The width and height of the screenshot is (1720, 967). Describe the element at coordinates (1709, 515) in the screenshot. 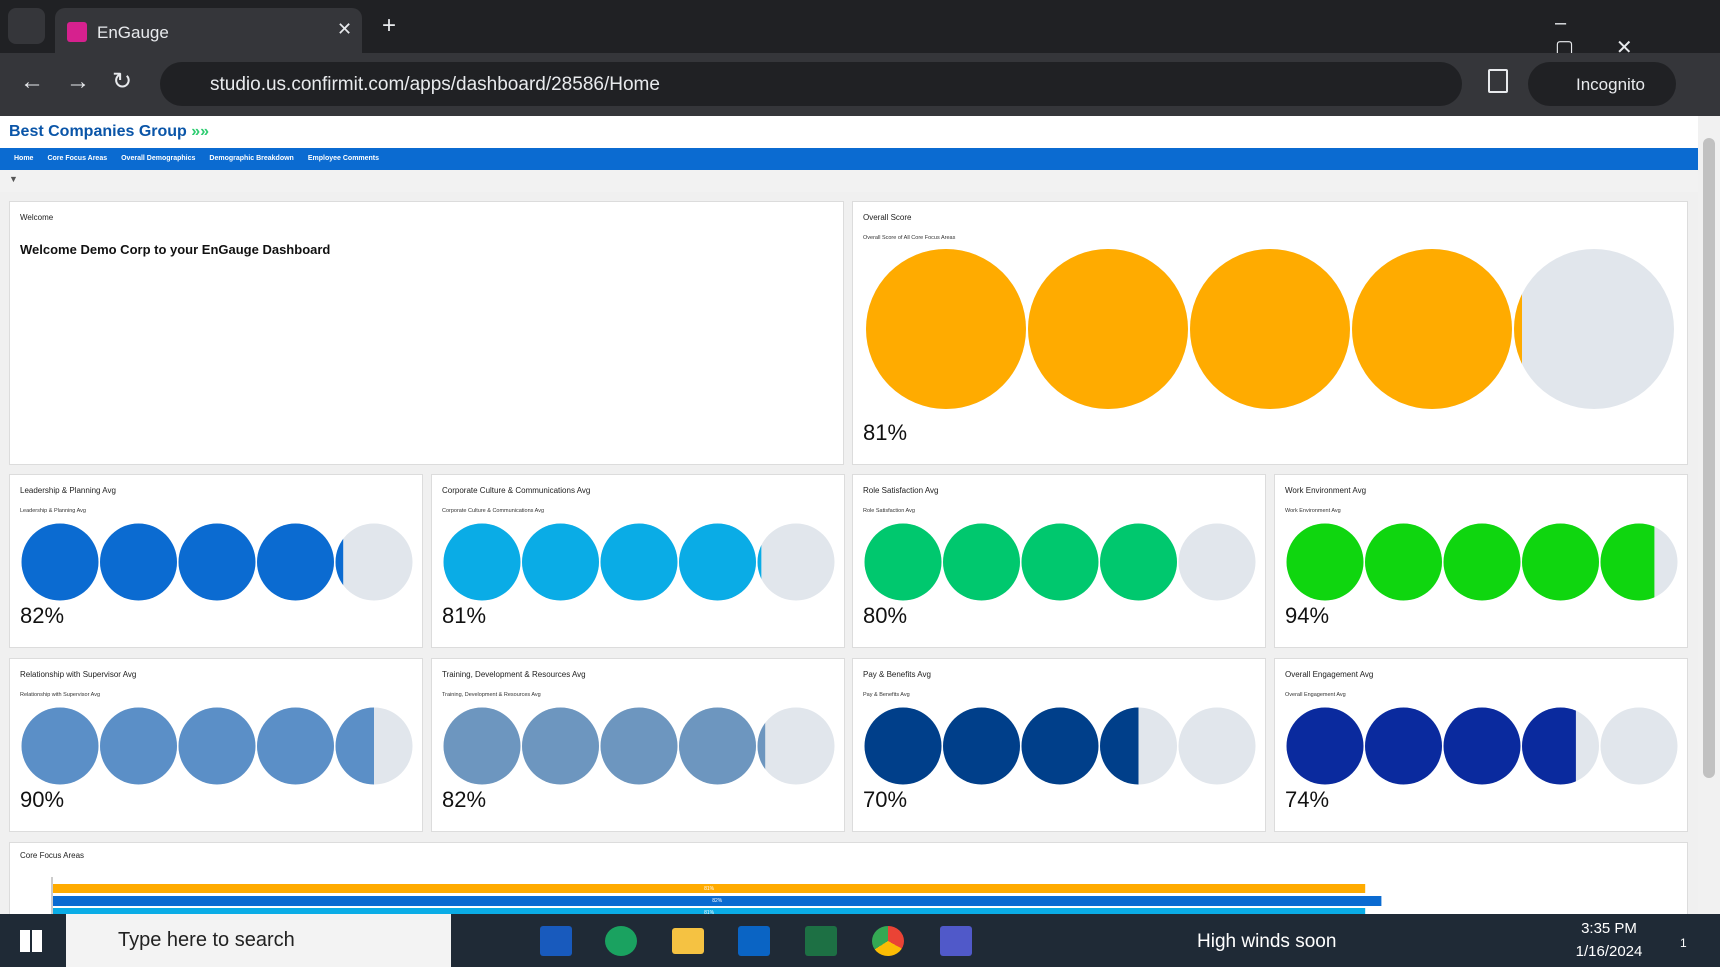

I see `scrollbar` at that location.